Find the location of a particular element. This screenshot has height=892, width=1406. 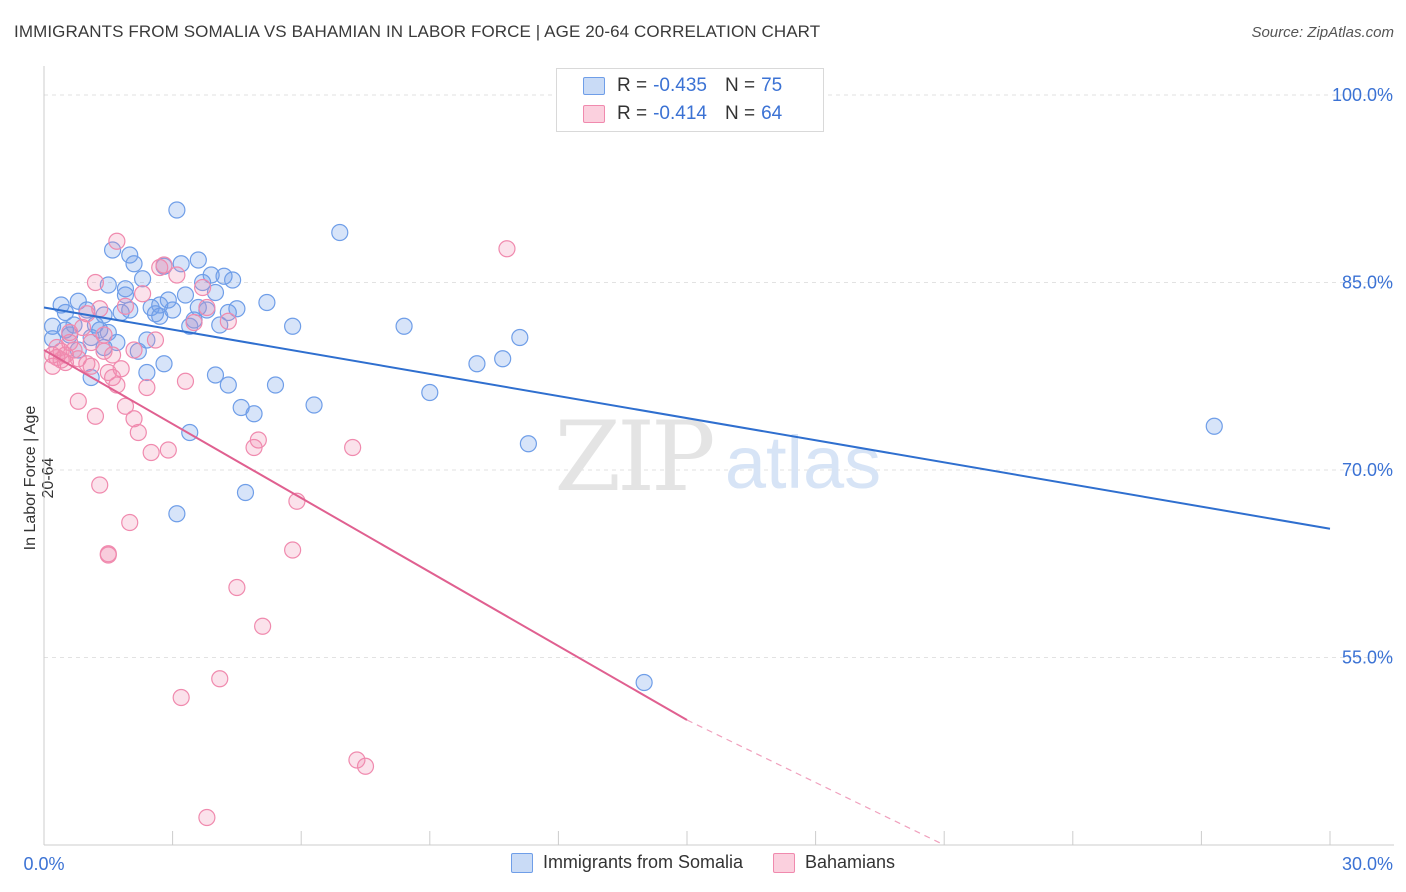

watermark-zip: ZIP is located at coordinates (633, 457).